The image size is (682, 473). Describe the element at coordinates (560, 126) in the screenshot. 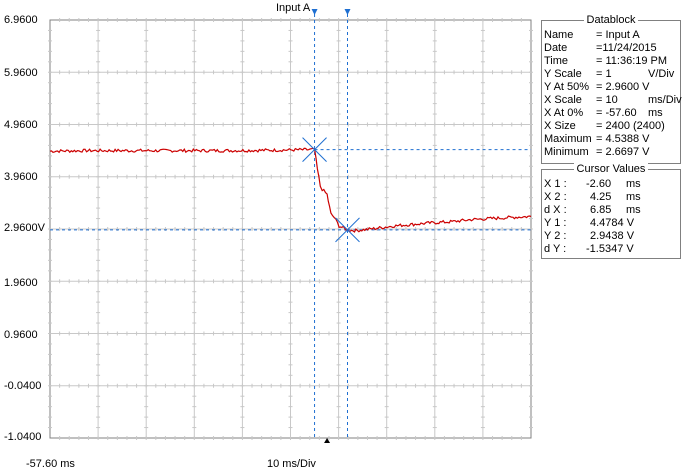

I see `datablock-key: X Size` at that location.